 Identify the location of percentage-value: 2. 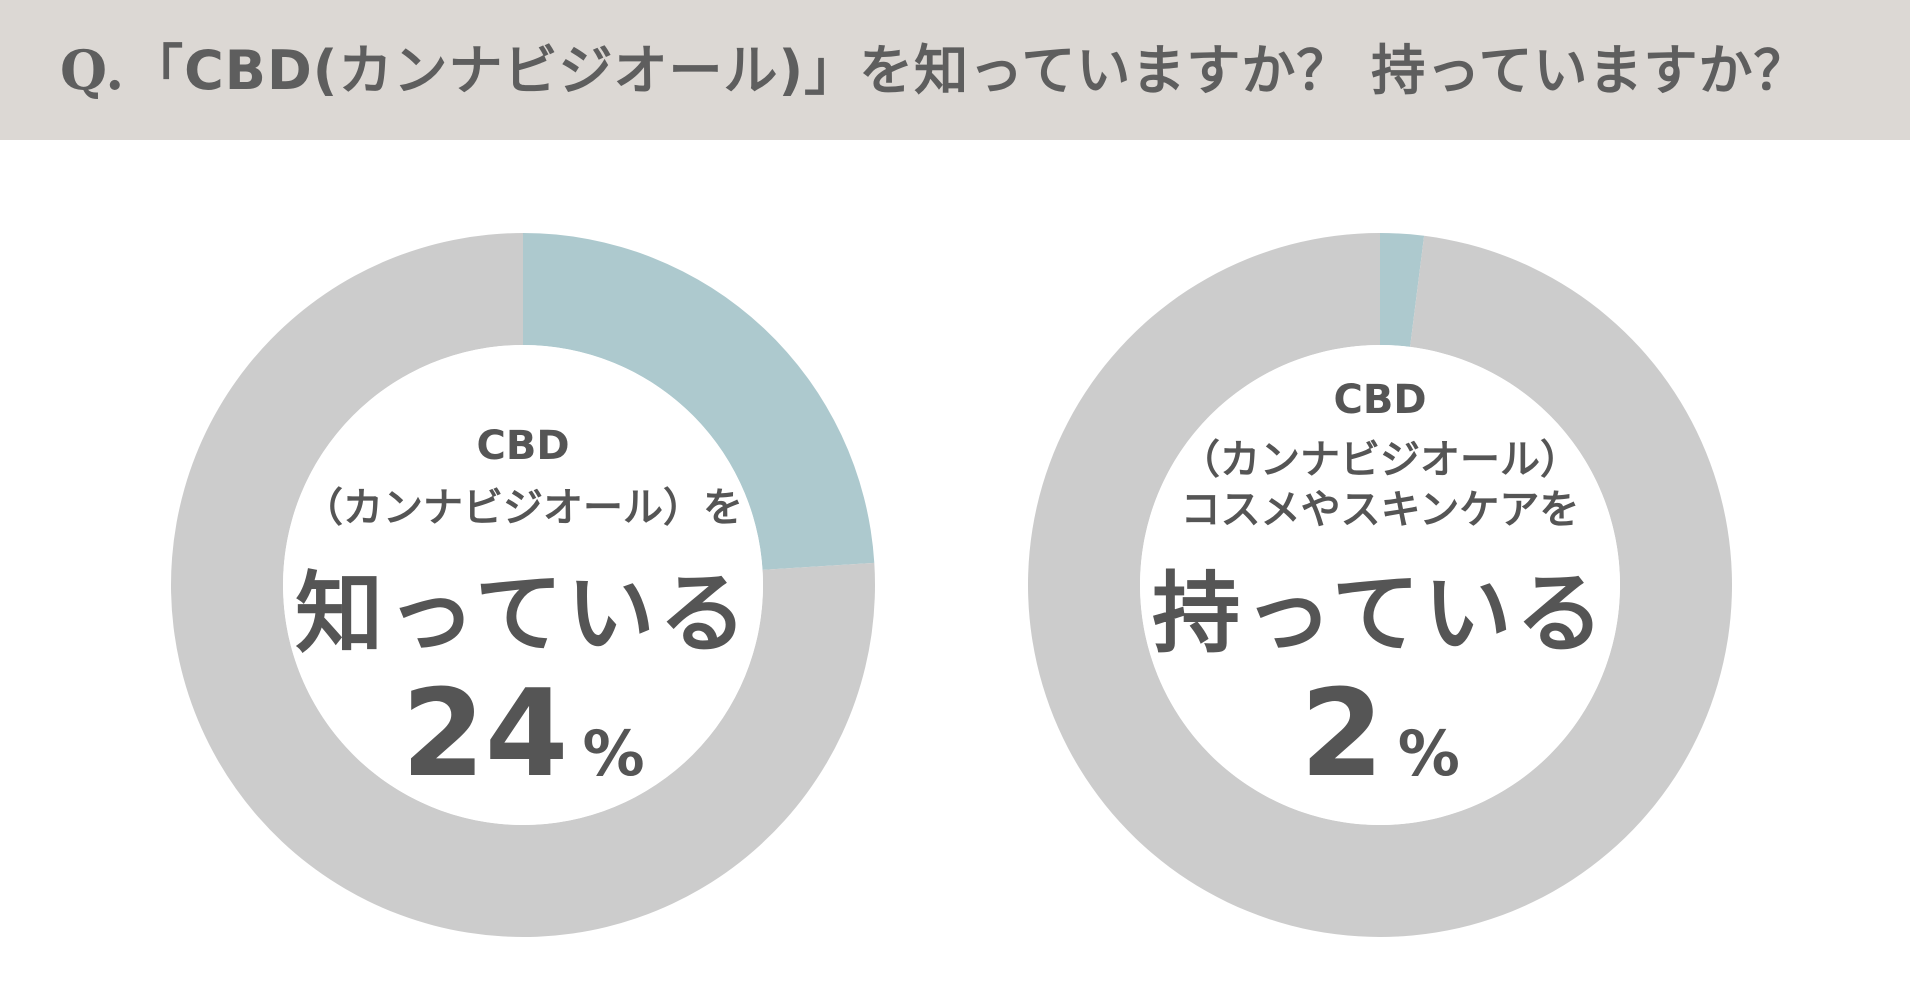
(1342, 734).